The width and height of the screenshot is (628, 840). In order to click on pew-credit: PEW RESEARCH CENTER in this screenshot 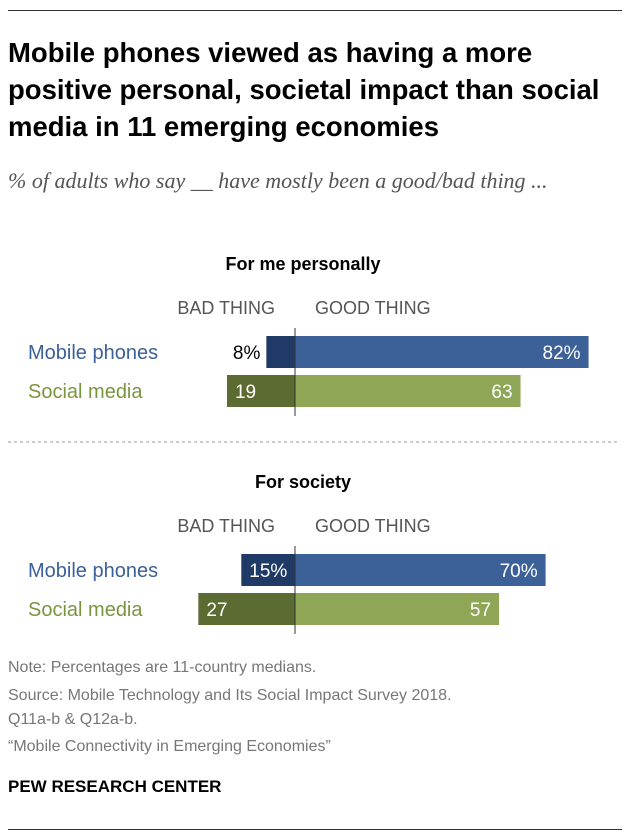, I will do `click(115, 786)`.